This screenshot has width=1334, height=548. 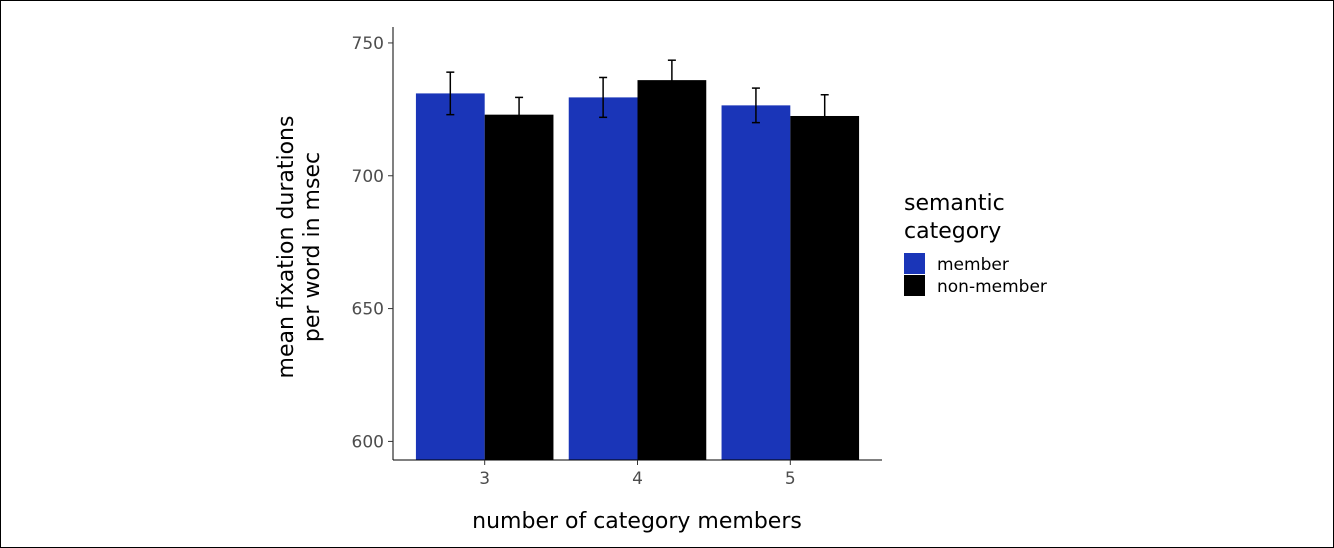 I want to click on x-tick-label-4: 4, so click(x=637, y=479).